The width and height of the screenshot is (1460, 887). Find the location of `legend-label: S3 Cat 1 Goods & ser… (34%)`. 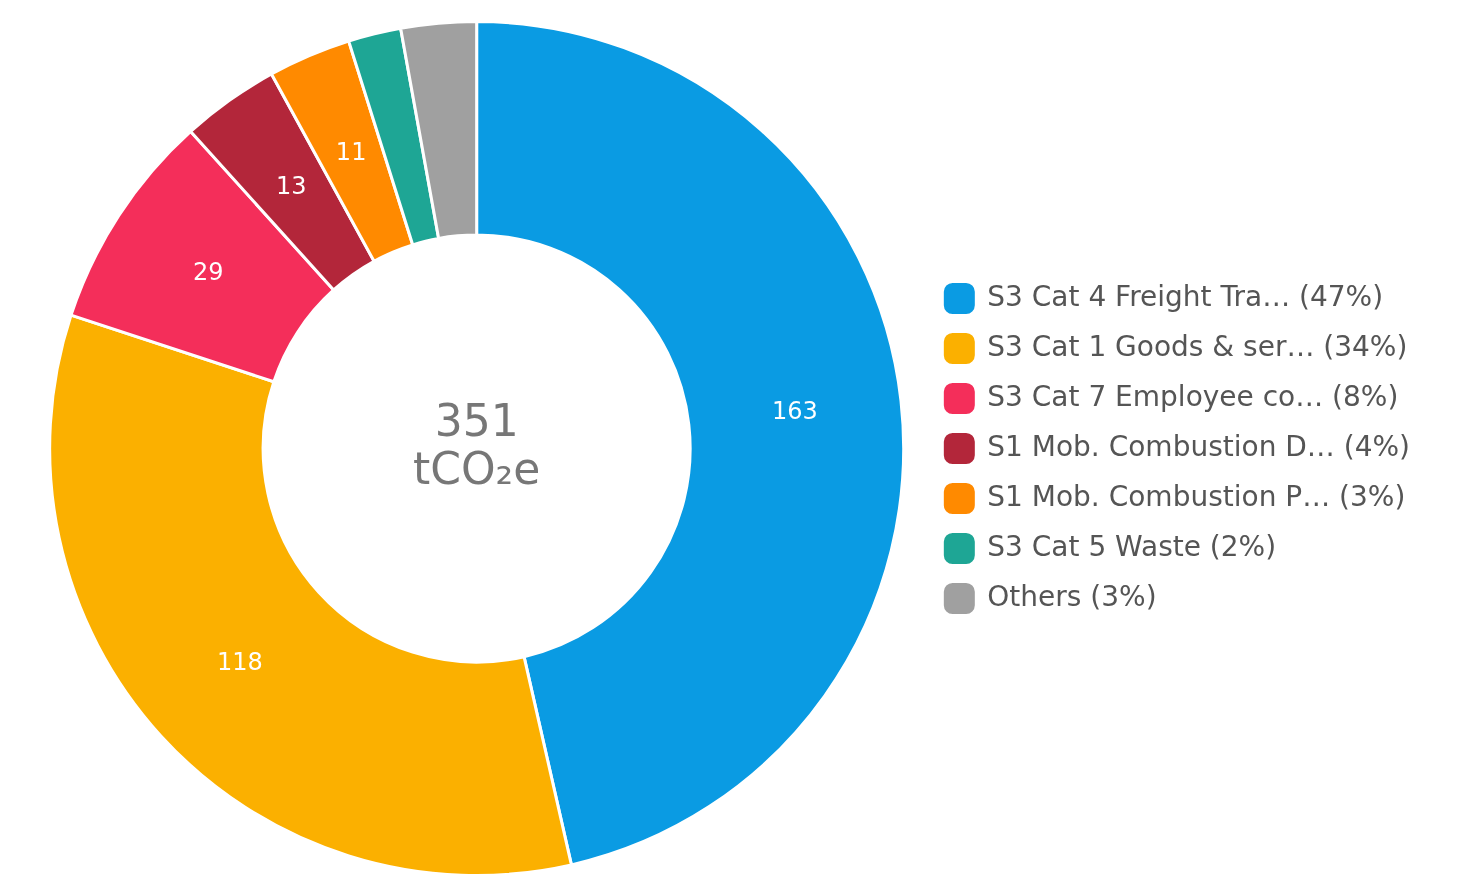

legend-label: S3 Cat 1 Goods & ser… (34%) is located at coordinates (1197, 346).